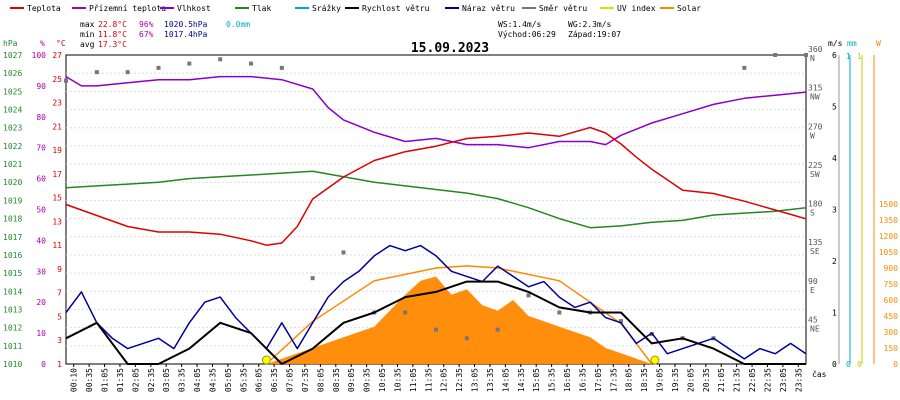  What do you see at coordinates (12, 328) in the screenshot?
I see `hpa-tick-label: 1012` at bounding box center [12, 328].